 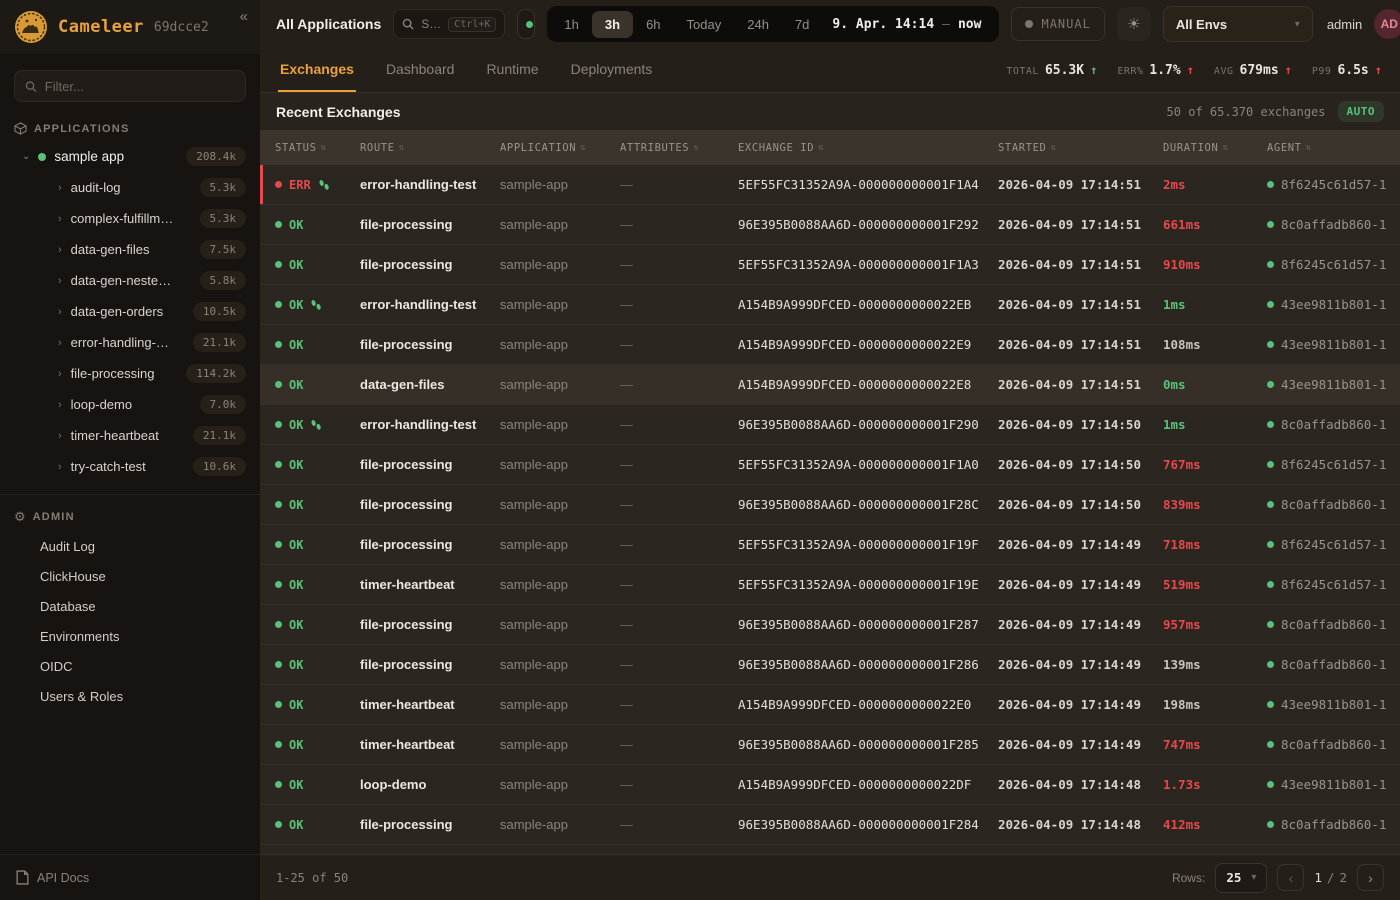 I want to click on global-search-input: S… Ctrl+K, so click(x=449, y=24).